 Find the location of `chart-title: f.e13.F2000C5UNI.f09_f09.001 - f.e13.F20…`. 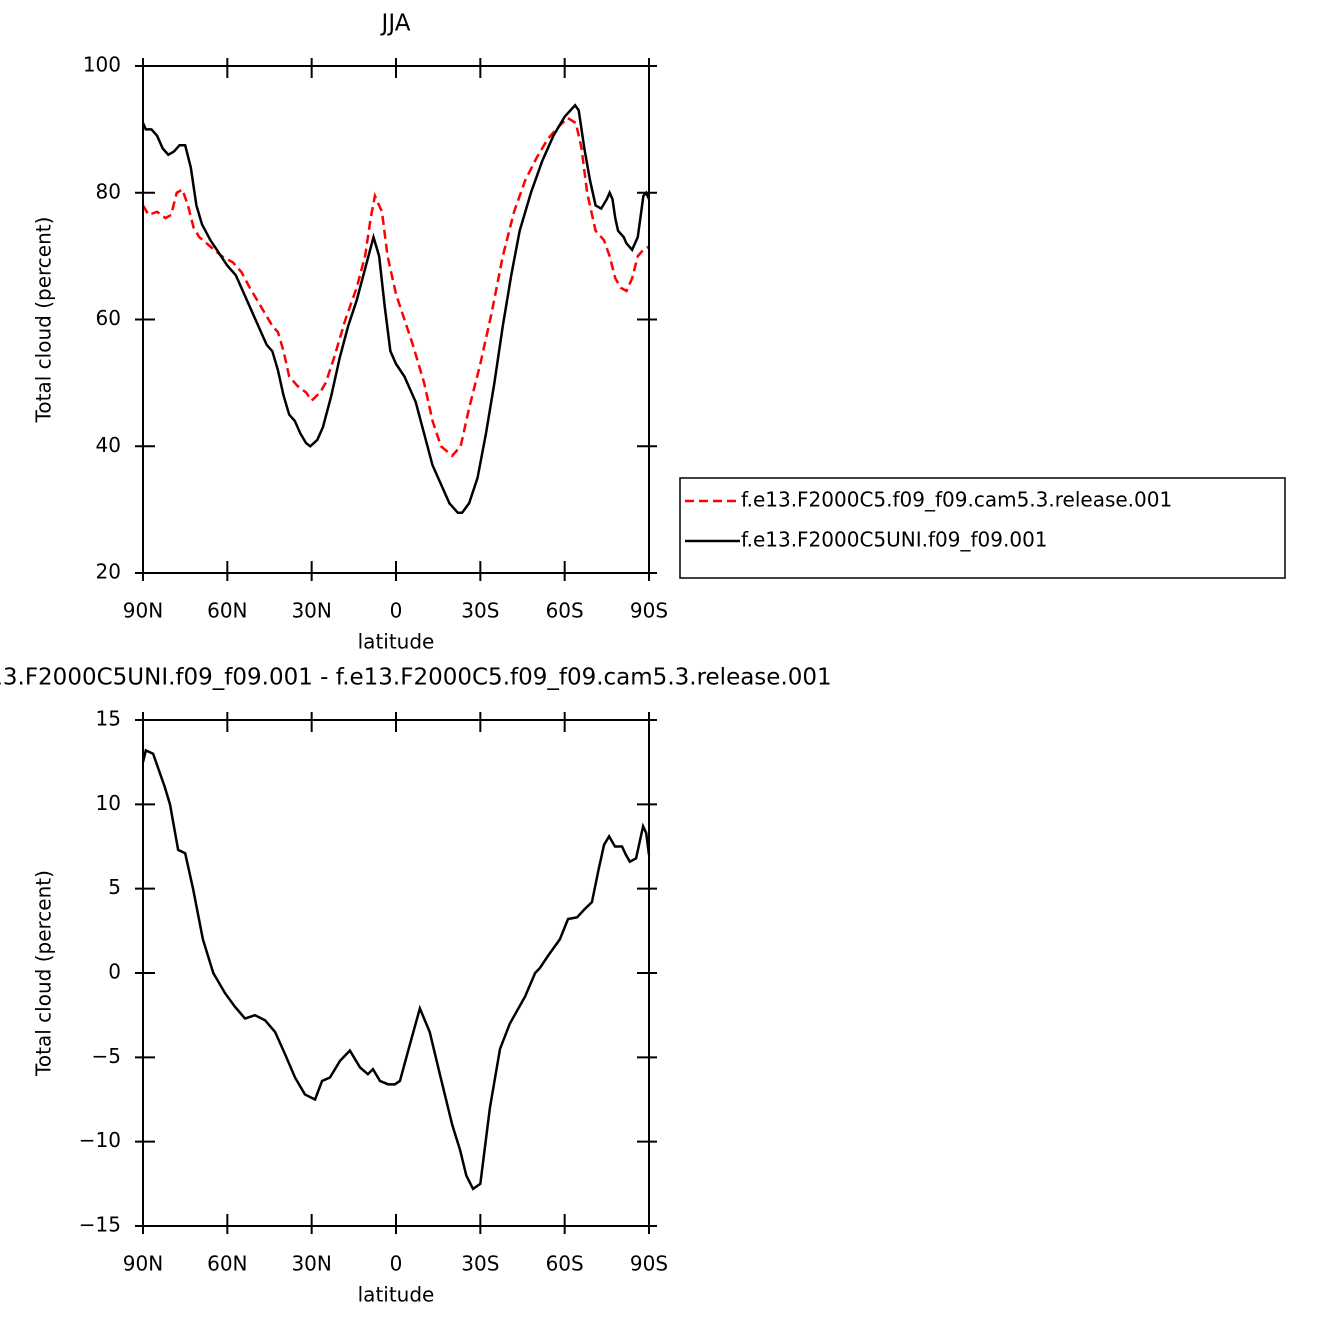

chart-title: f.e13.F2000C5UNI.f09_f09.001 - f.e13.F20… is located at coordinates (416, 678).